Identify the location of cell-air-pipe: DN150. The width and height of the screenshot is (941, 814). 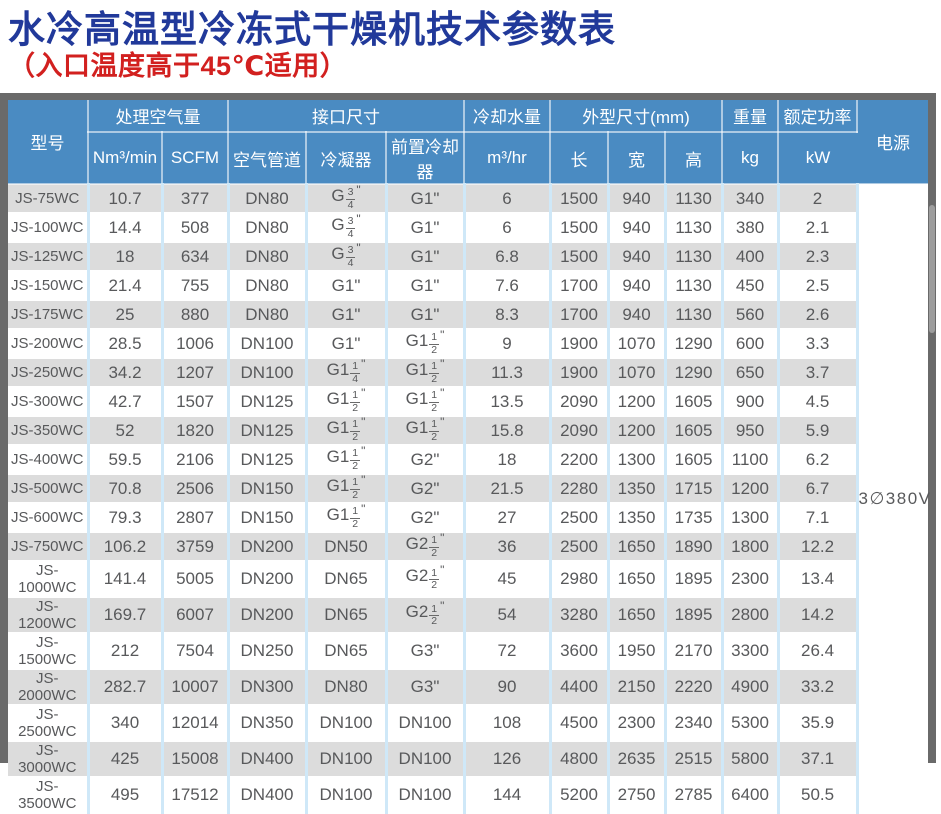
(268, 489).